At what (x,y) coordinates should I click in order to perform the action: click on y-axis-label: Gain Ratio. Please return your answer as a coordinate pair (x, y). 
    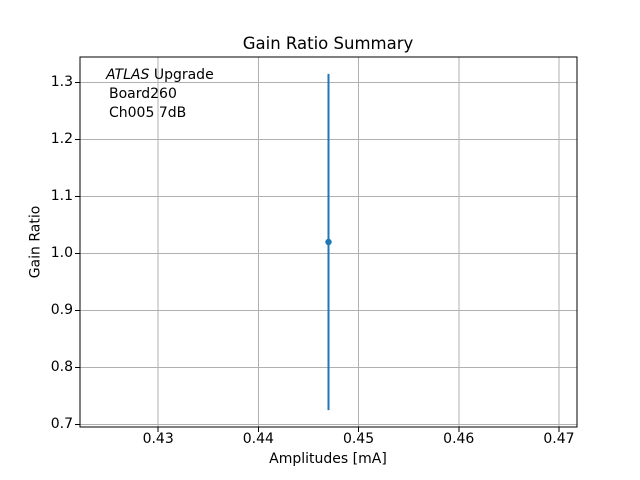
    Looking at the image, I should click on (35, 242).